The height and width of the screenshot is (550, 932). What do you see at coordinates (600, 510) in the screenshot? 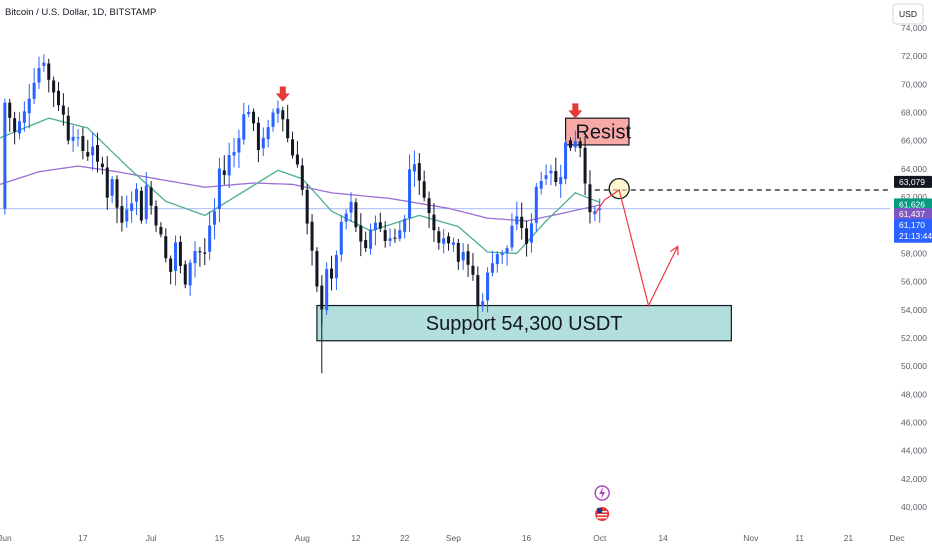
I see `flag-canton` at bounding box center [600, 510].